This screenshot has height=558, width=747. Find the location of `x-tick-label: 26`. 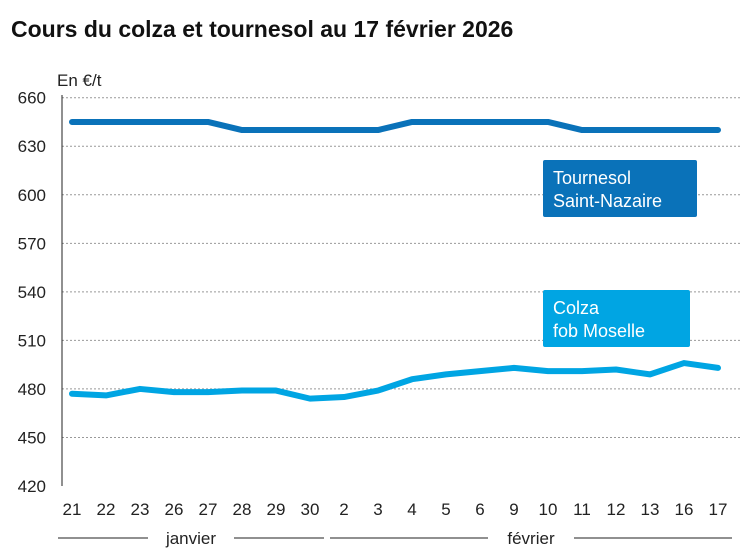

x-tick-label: 26 is located at coordinates (174, 509).